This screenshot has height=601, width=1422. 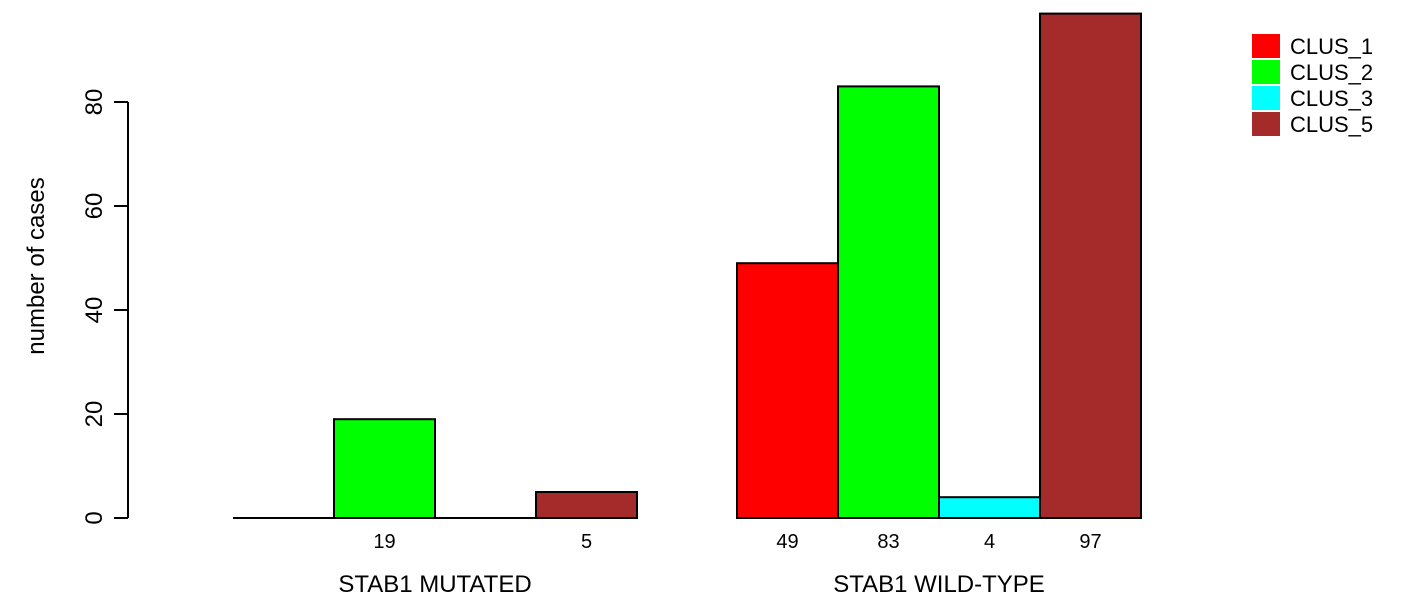 I want to click on y-tick-label: 20, so click(x=94, y=414).